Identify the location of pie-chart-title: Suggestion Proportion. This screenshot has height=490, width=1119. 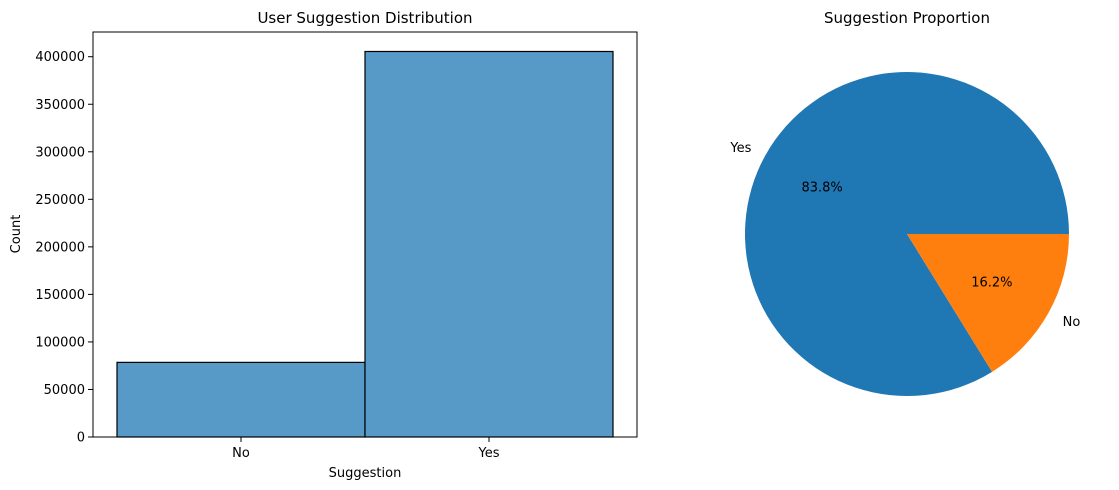
(907, 18).